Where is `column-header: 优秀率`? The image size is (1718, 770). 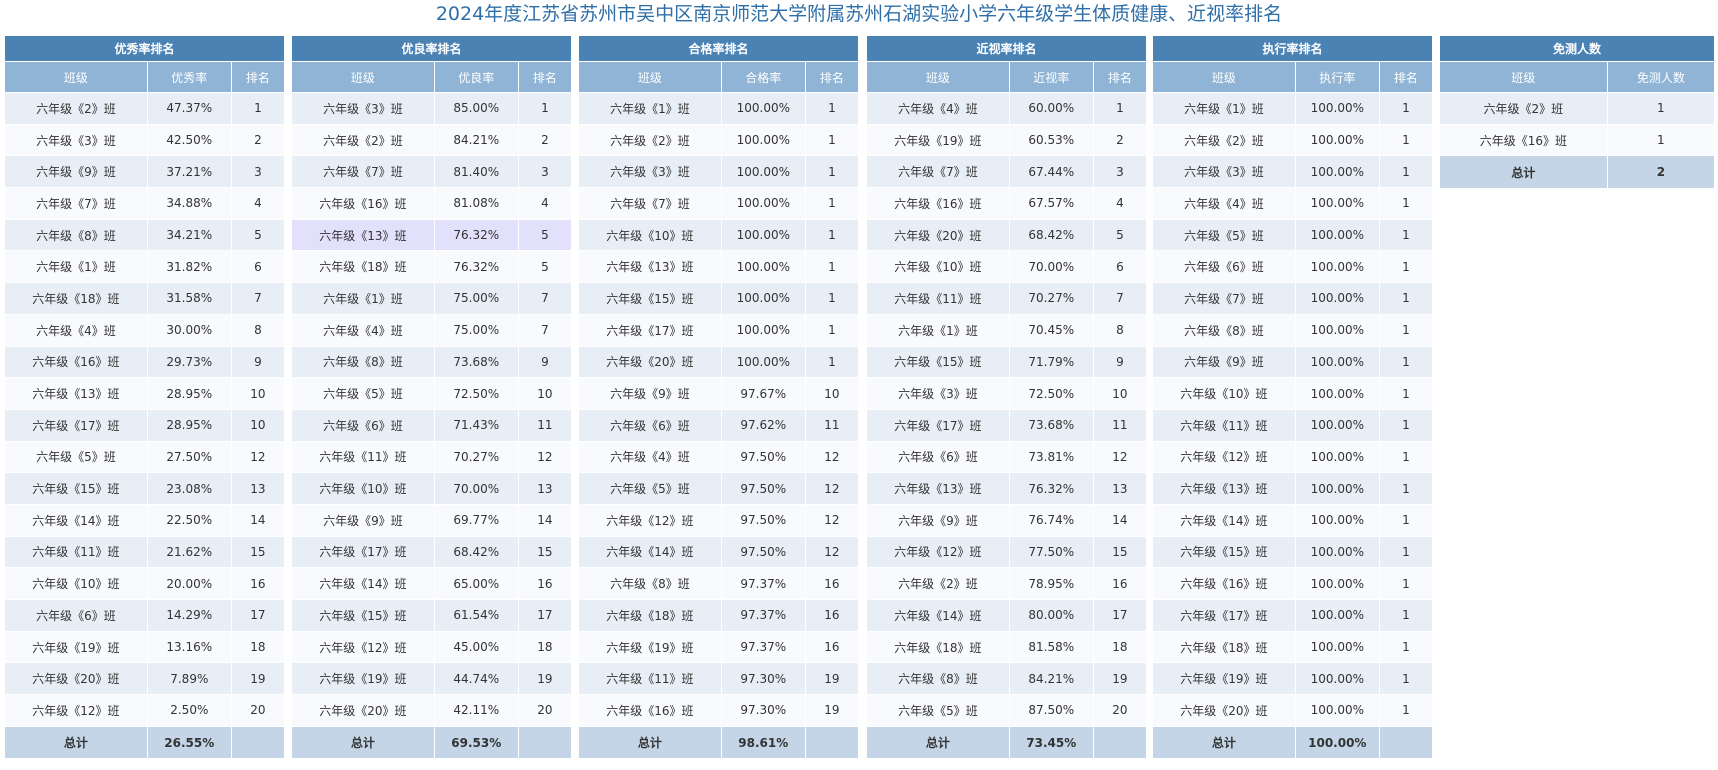
column-header: 优秀率 is located at coordinates (189, 77).